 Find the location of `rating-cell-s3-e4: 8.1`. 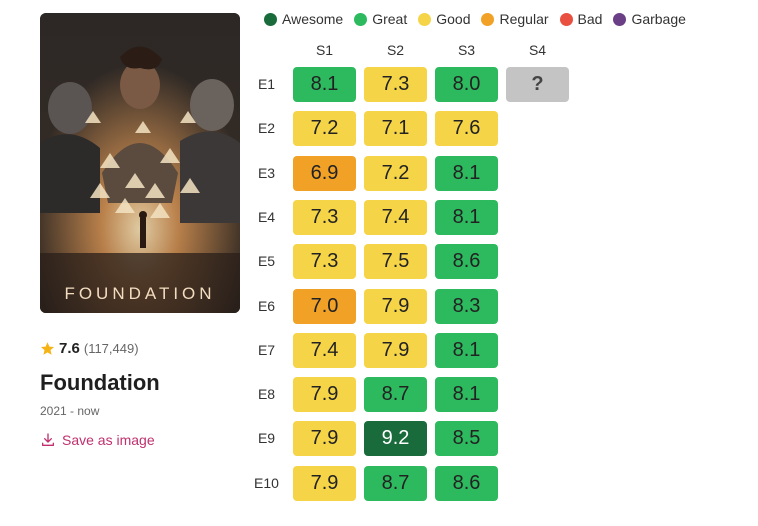

rating-cell-s3-e4: 8.1 is located at coordinates (466, 217).